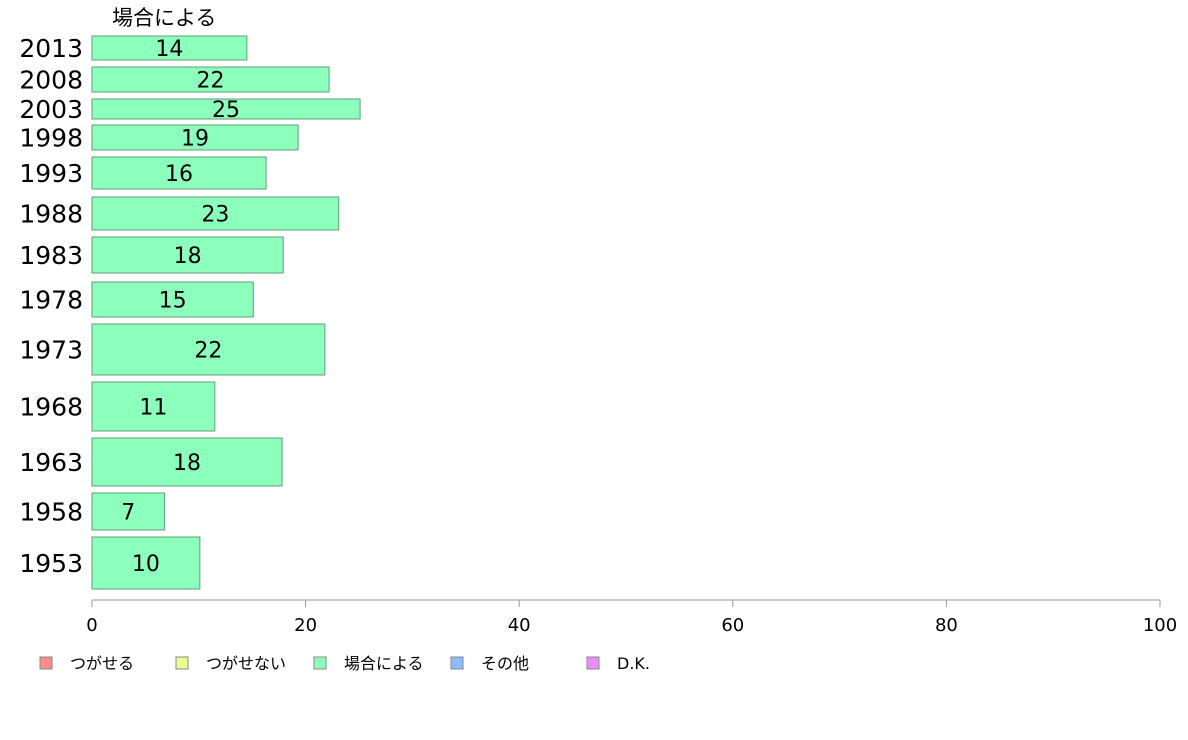 Image resolution: width=1188 pixels, height=740 pixels. I want to click on bar-1968, so click(153, 406).